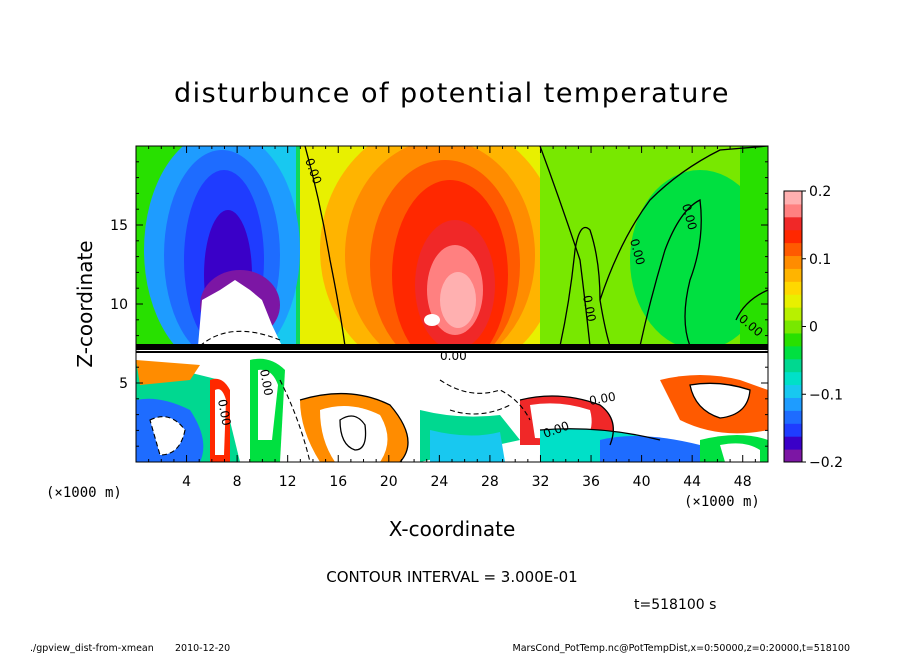 The width and height of the screenshot is (904, 654). Describe the element at coordinates (119, 226) in the screenshot. I see `y-tick-label: 15` at that location.